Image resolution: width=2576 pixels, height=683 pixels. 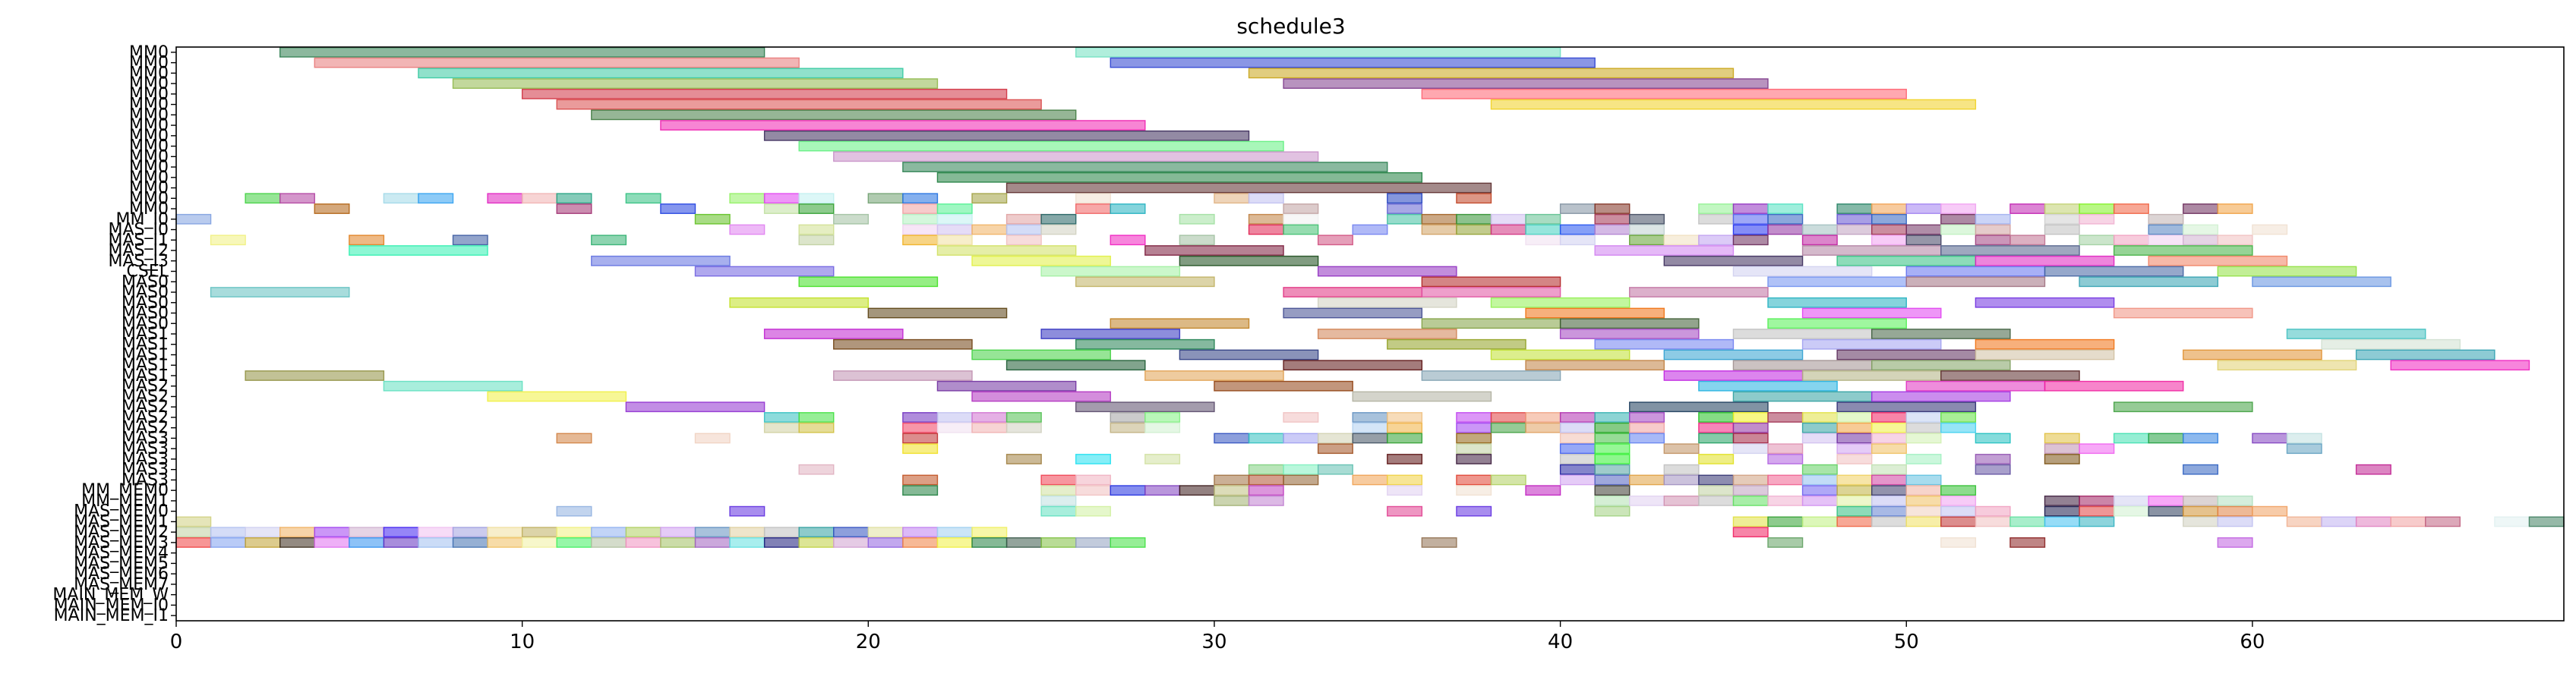 What do you see at coordinates (1290, 26) in the screenshot?
I see `chart-title: schedule3` at bounding box center [1290, 26].